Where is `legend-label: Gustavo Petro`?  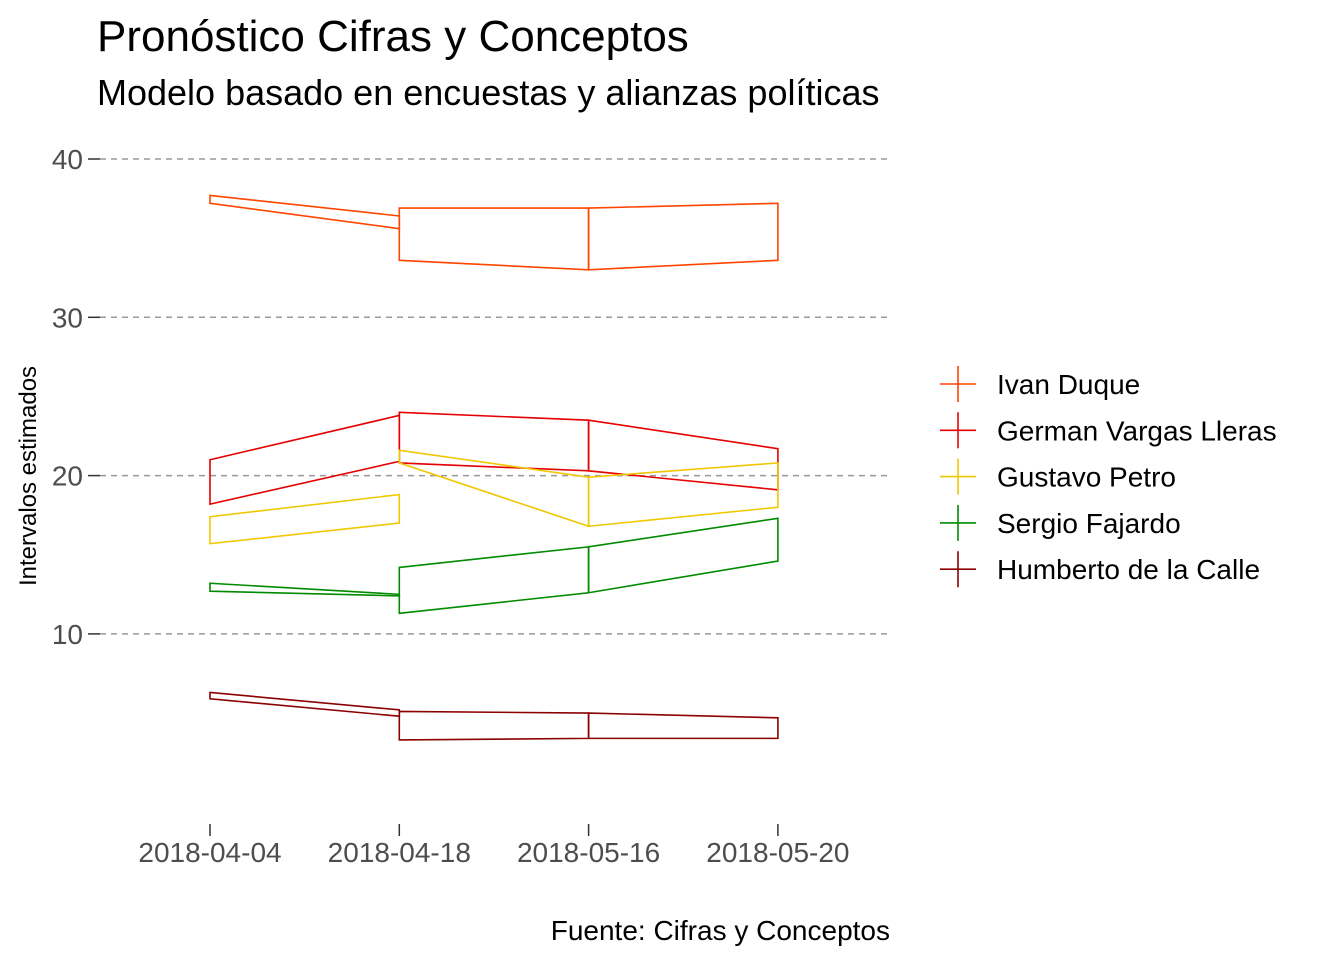
legend-label: Gustavo Petro is located at coordinates (1086, 477).